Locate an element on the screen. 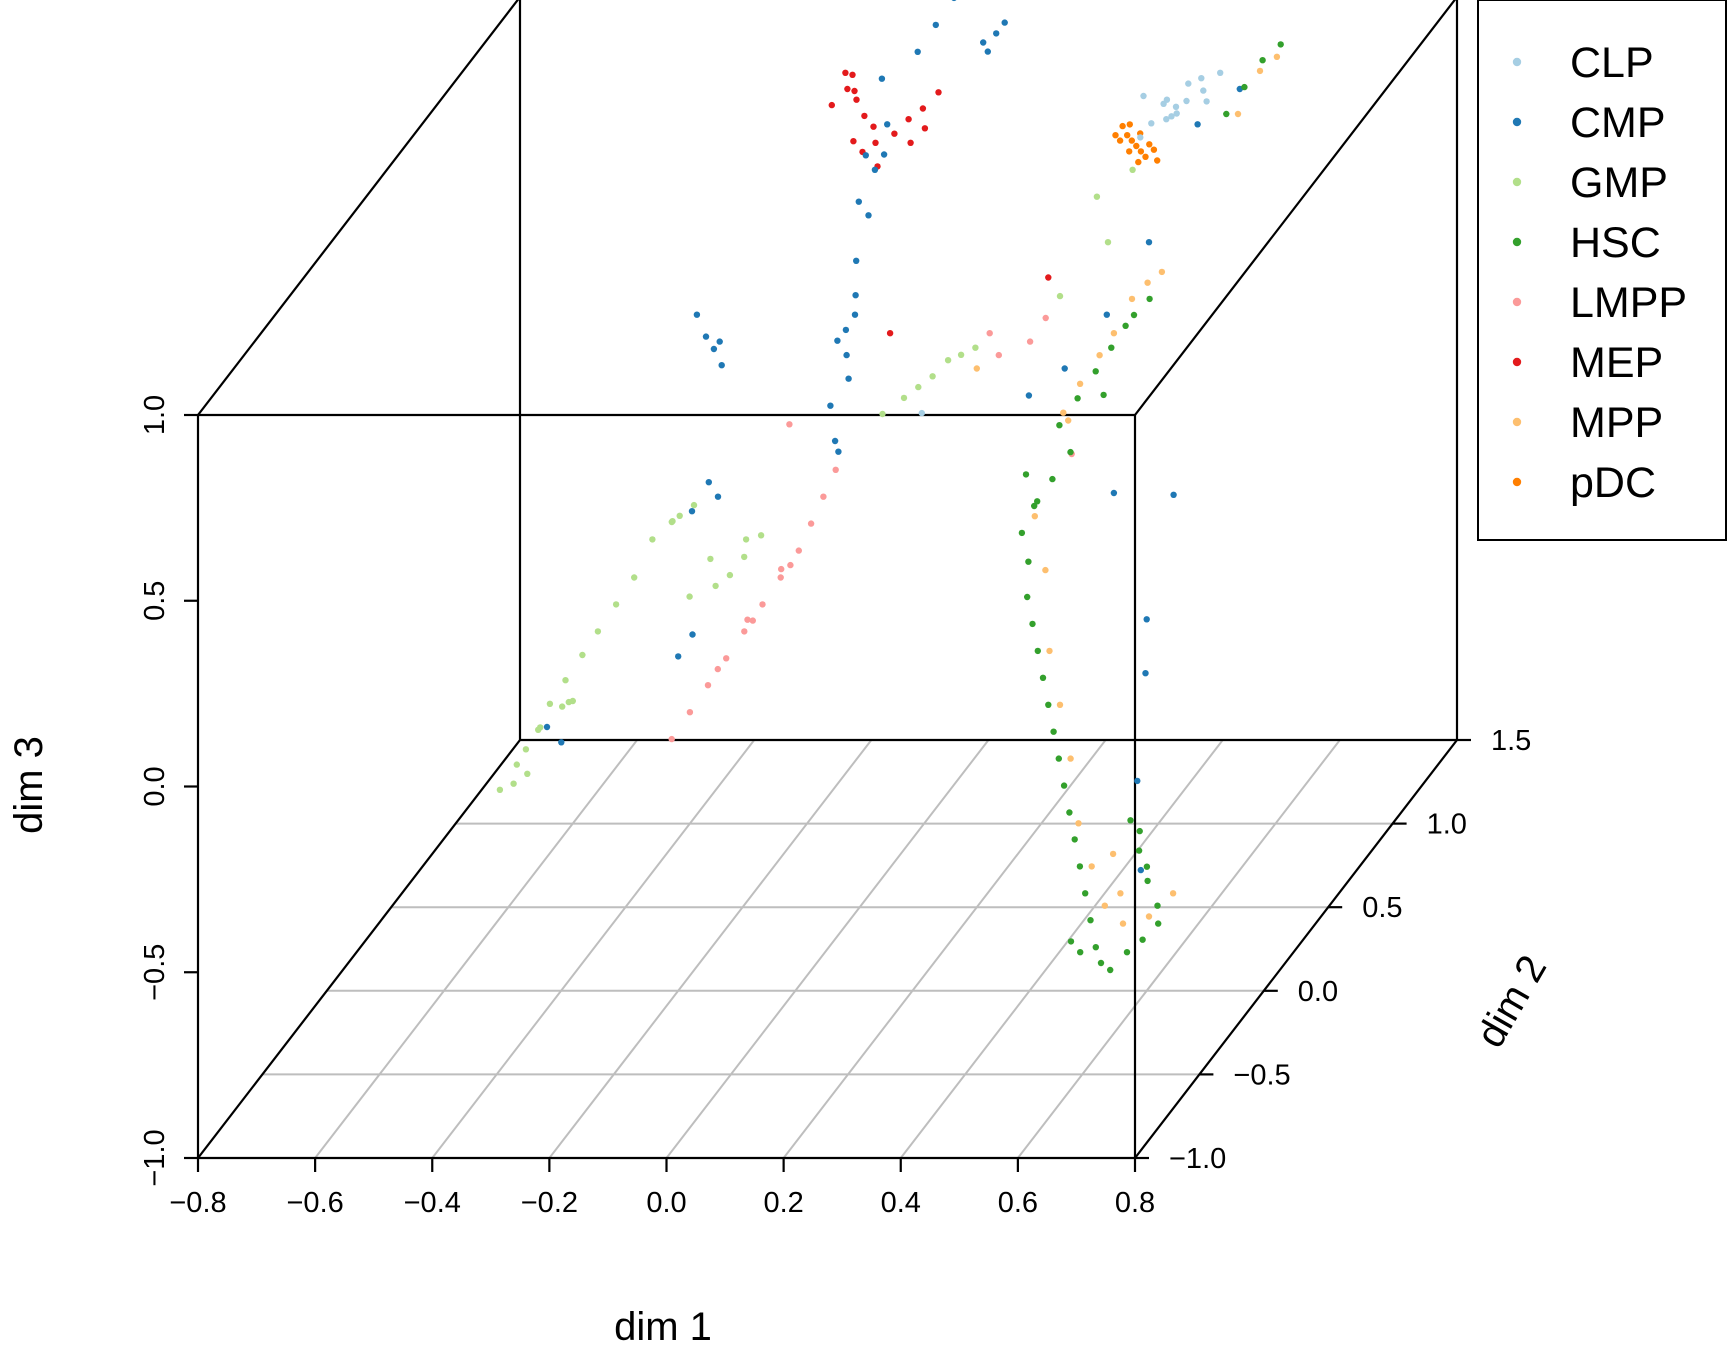 Image resolution: width=1729 pixels, height=1358 pixels. legend-box is located at coordinates (1602, 270).